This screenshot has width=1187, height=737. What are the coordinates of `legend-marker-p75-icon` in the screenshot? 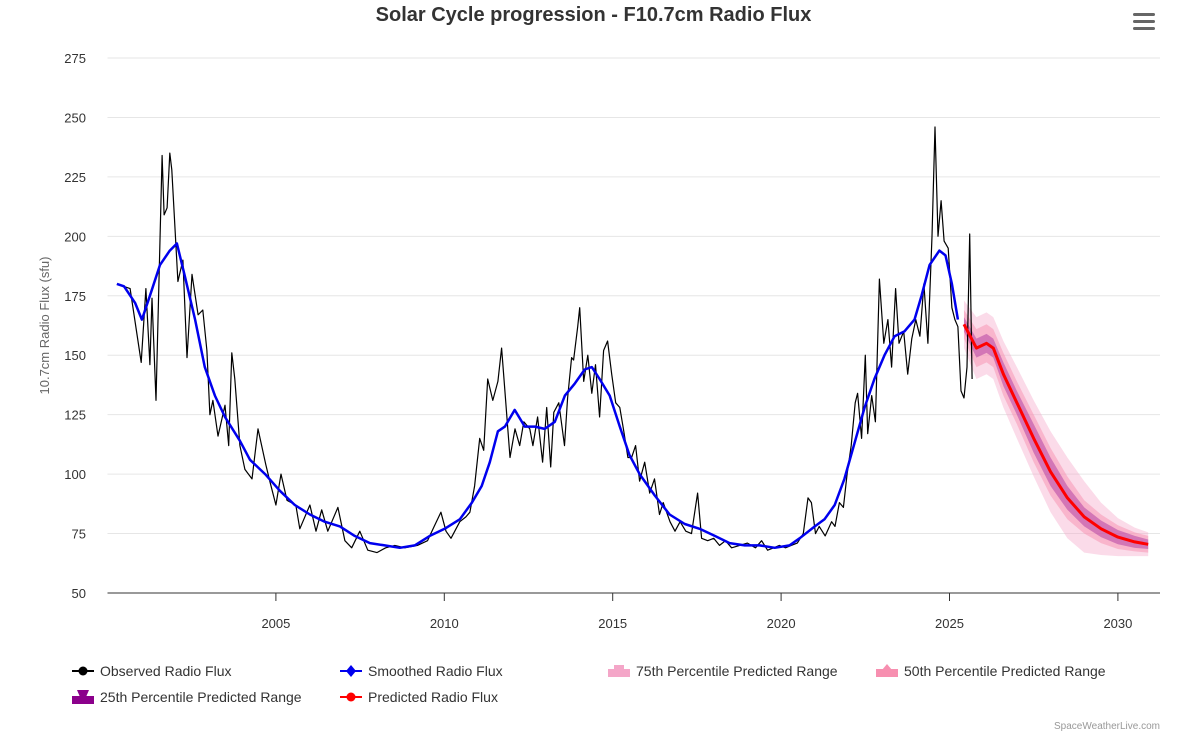 It's located at (619, 671).